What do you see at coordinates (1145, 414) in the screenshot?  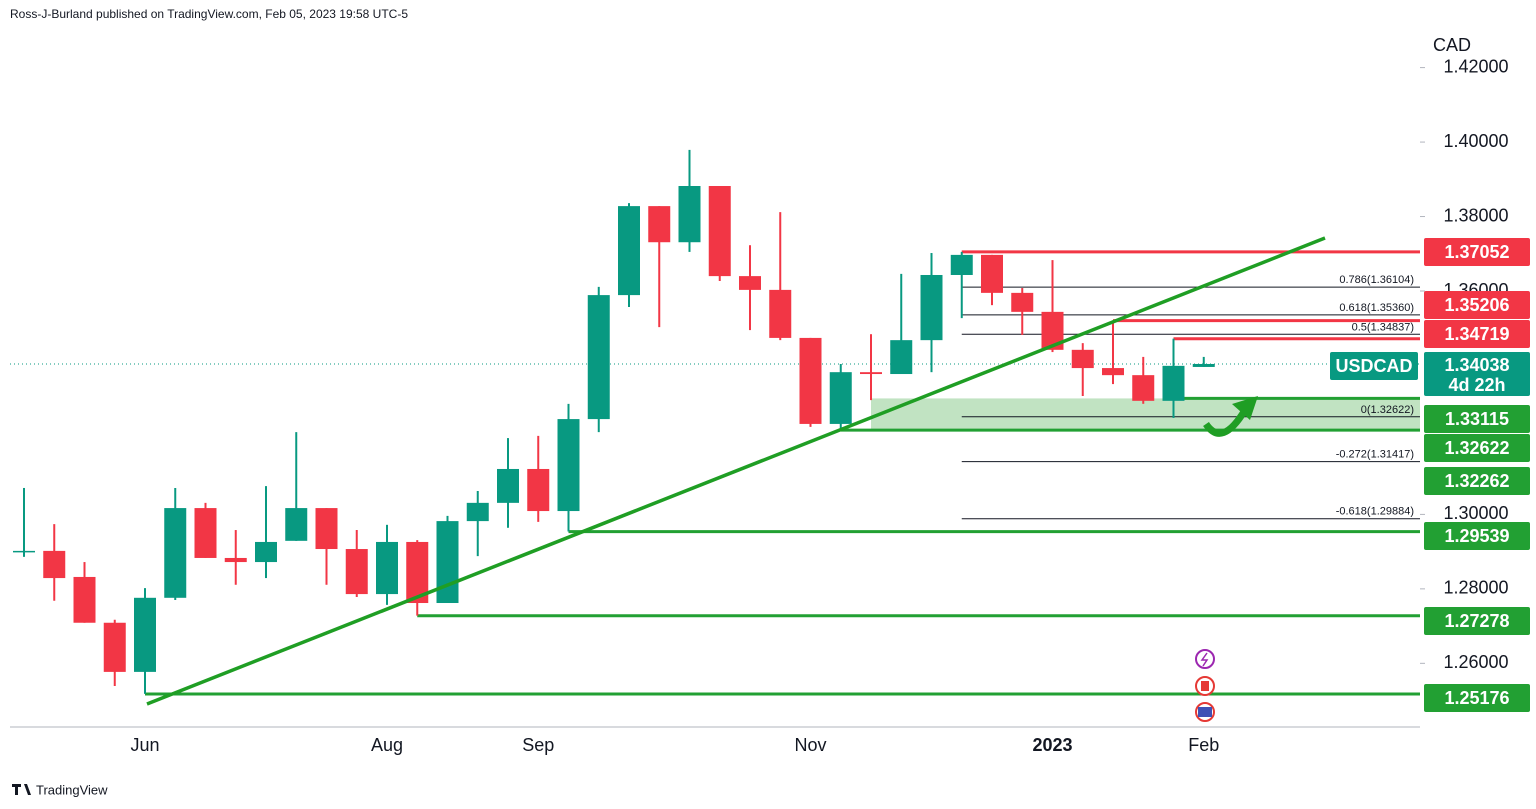 I see `support-zone` at bounding box center [1145, 414].